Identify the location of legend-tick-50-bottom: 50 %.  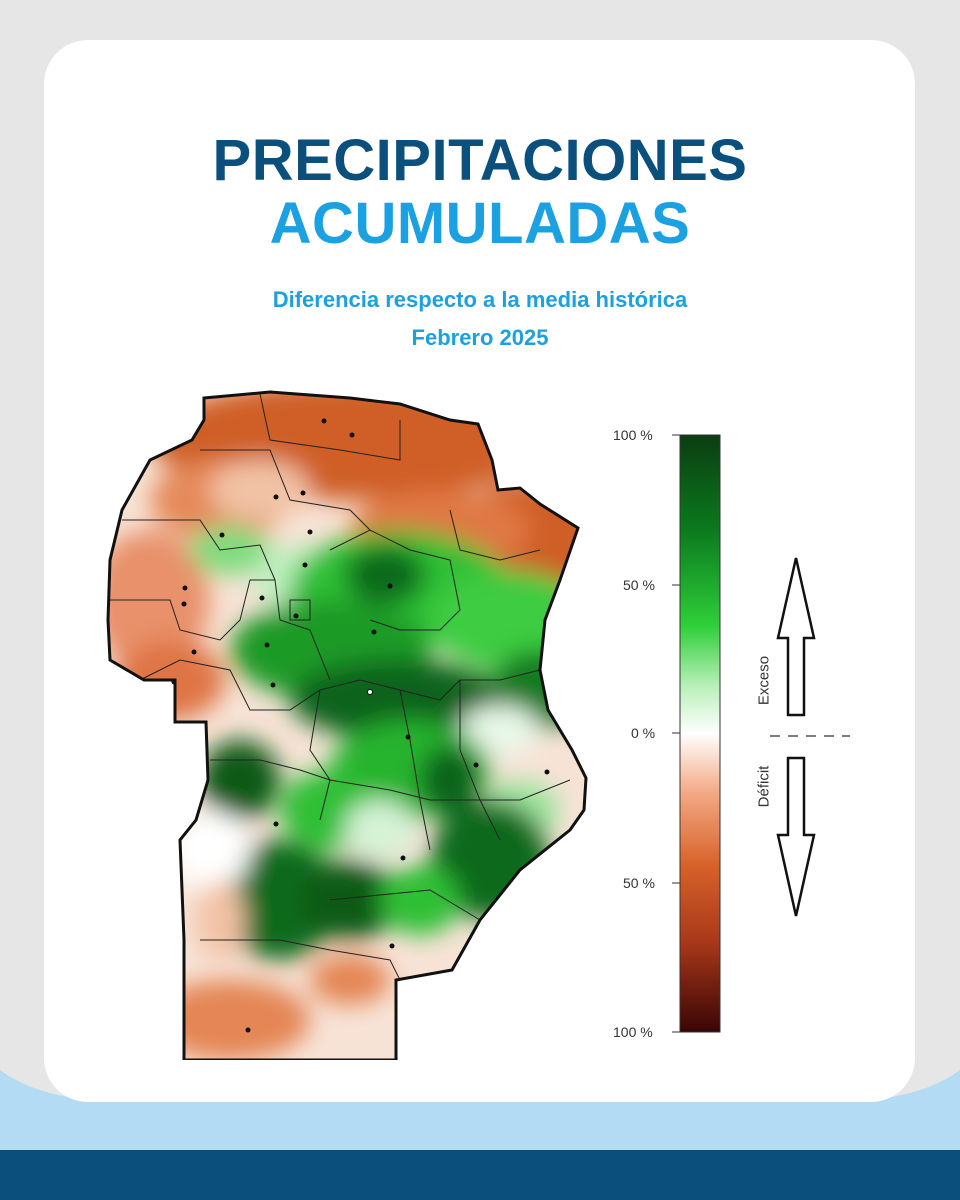
(639, 883).